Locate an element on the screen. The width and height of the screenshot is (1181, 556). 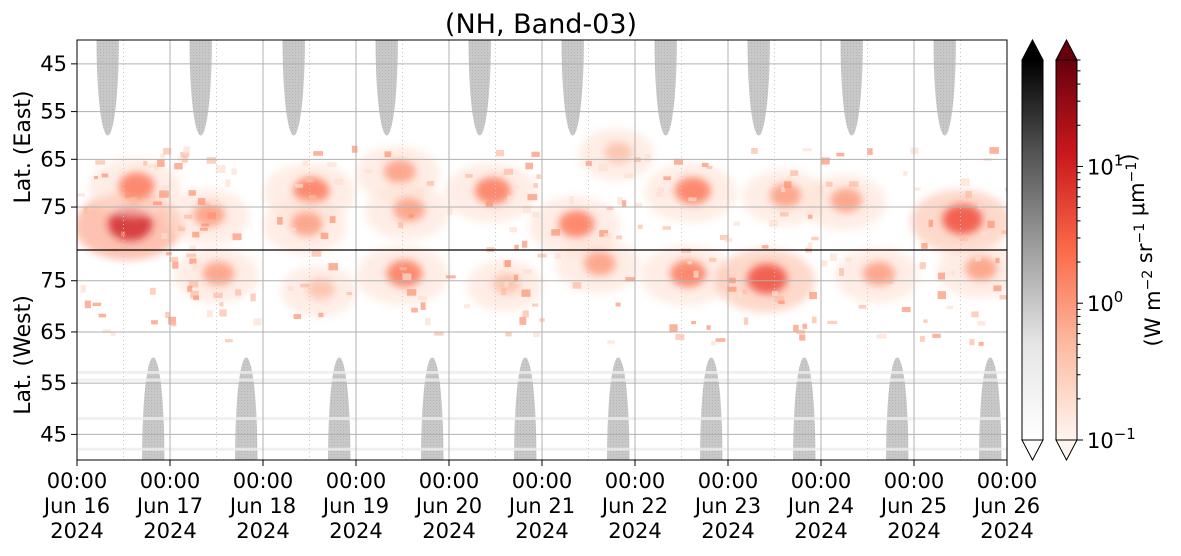
y-tick-label-west: 45 is located at coordinates (53, 434).